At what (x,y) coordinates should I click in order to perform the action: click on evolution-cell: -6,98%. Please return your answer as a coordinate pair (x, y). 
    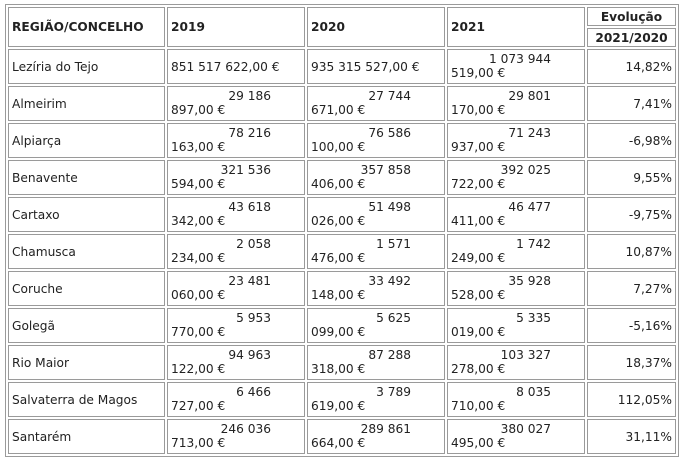
    Looking at the image, I should click on (631, 140).